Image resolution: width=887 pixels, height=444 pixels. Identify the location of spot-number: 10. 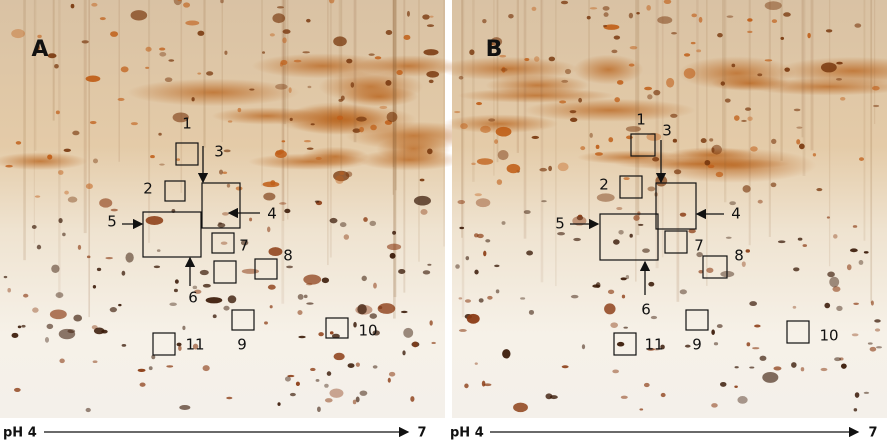
(828, 336).